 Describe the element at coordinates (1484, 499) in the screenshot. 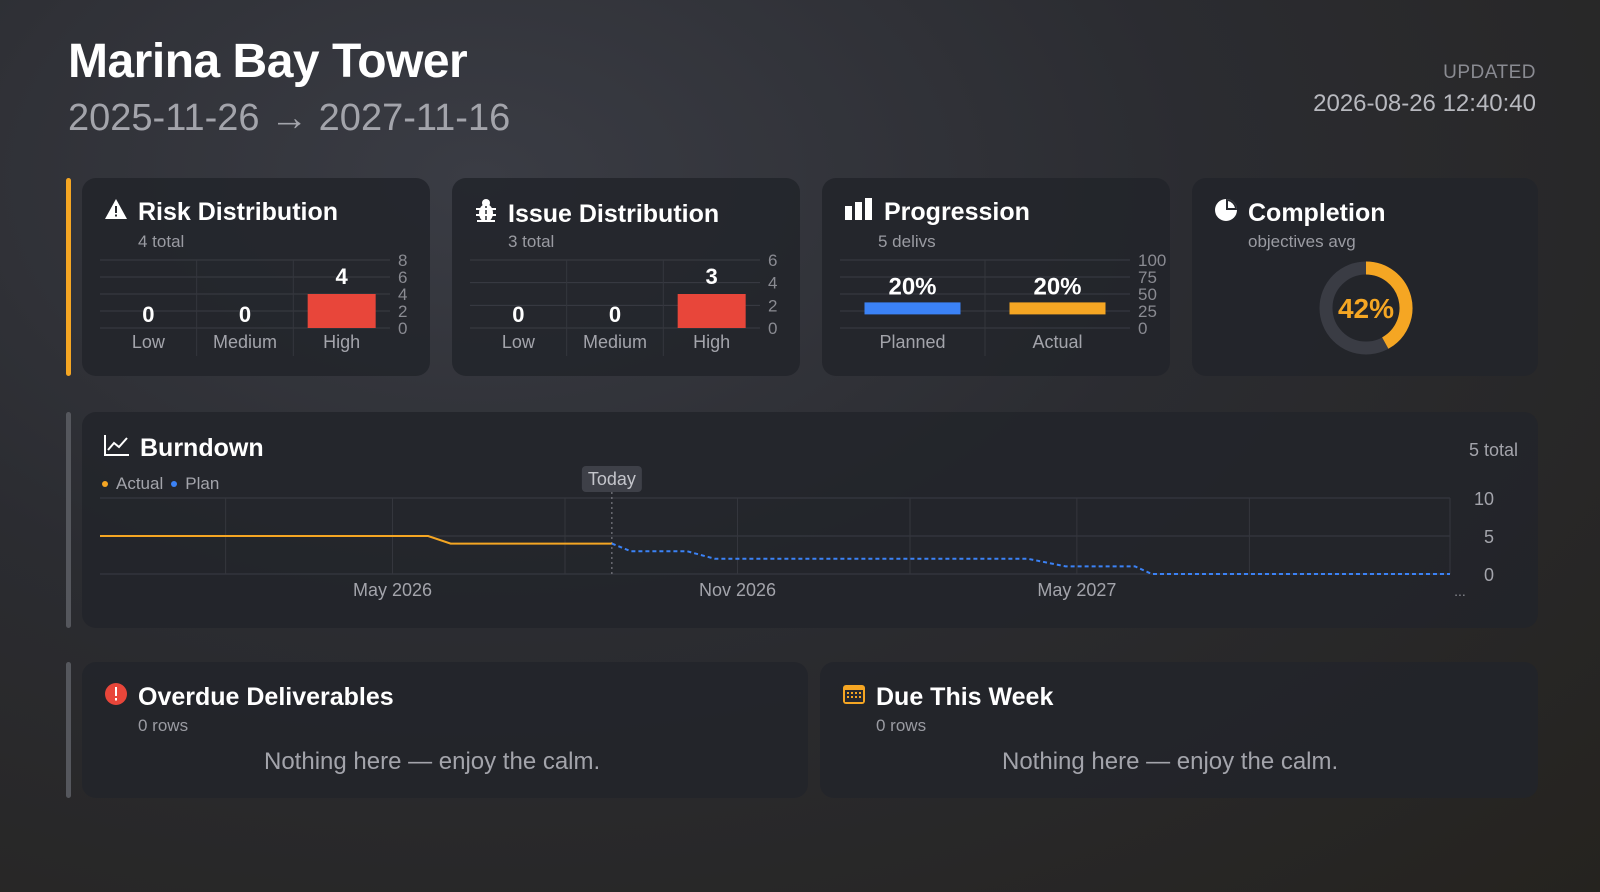

I see `burndown-y-tick-label: 10` at that location.